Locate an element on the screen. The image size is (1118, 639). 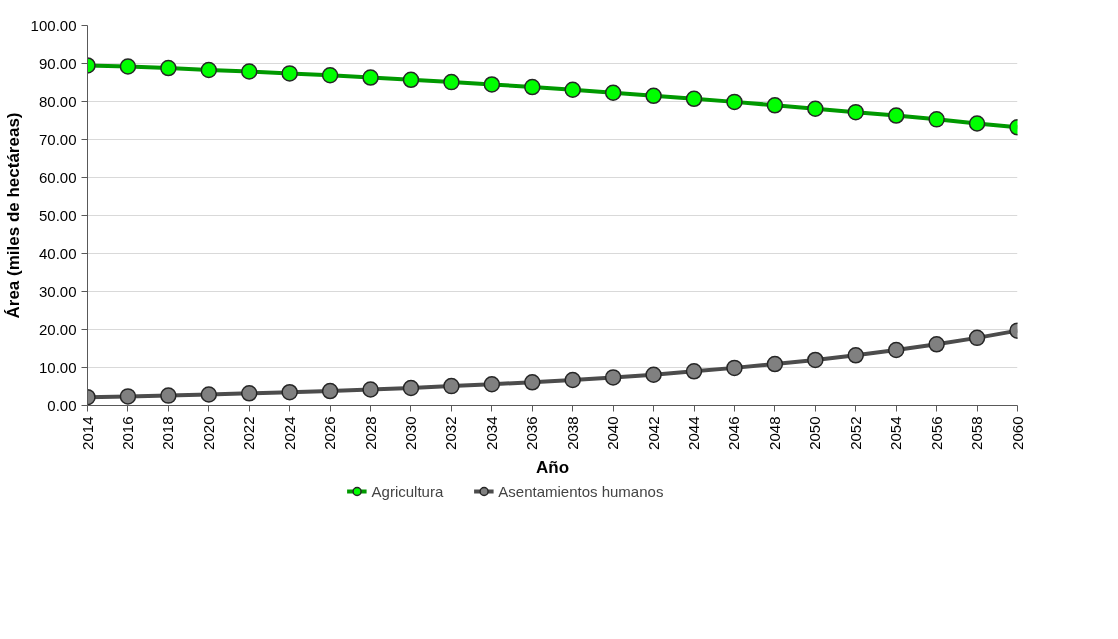
x-tick-label: 2028 is located at coordinates (370, 433).